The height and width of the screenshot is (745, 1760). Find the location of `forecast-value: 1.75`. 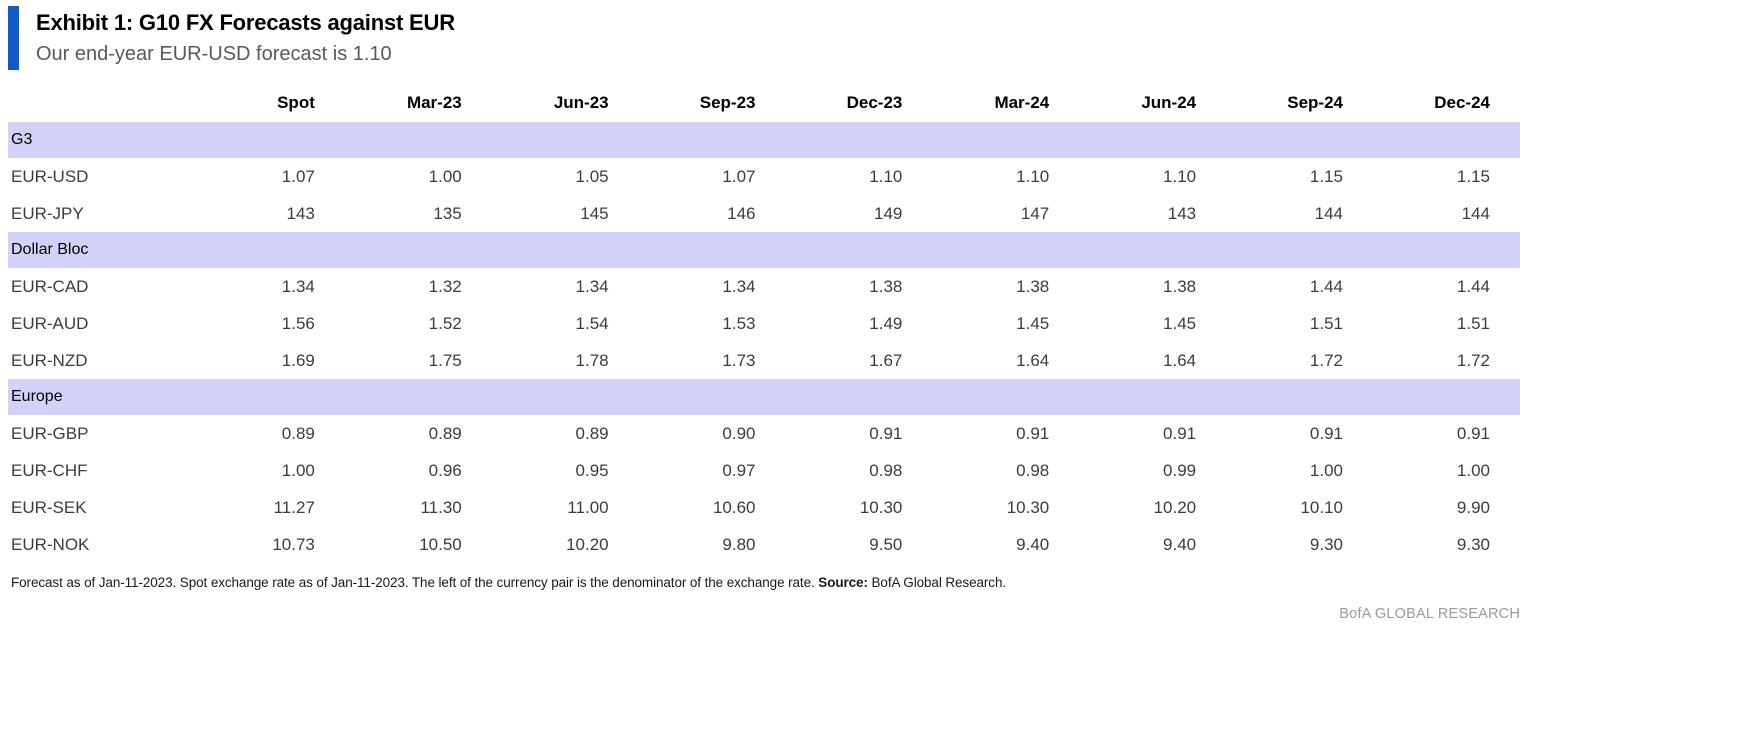

forecast-value: 1.75 is located at coordinates (445, 360).